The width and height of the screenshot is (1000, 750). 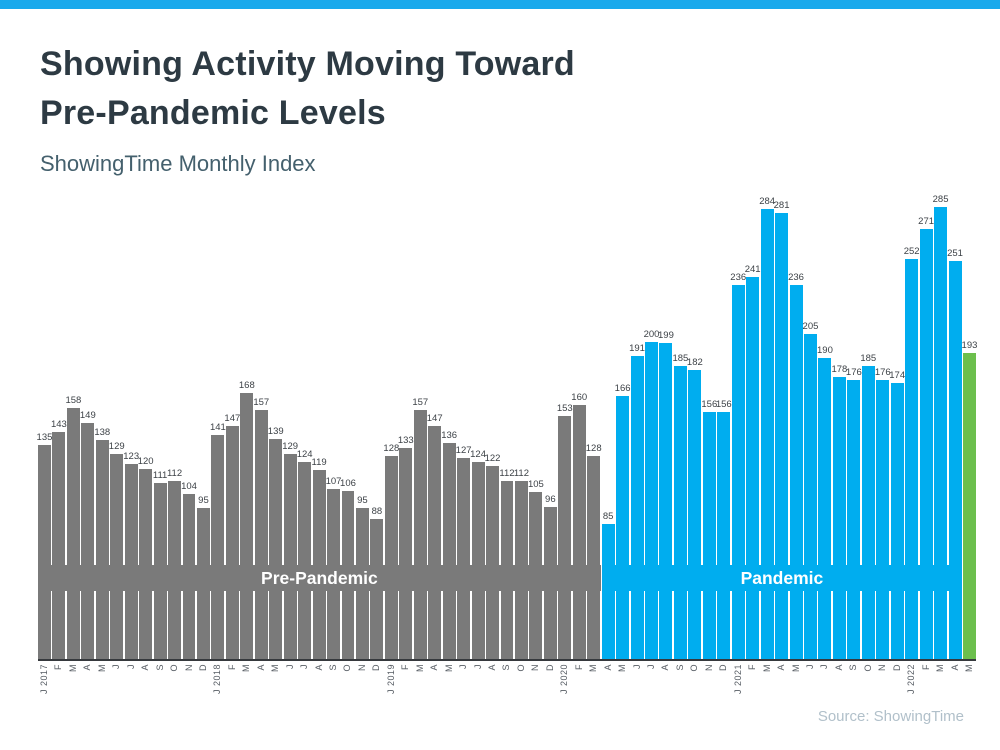 I want to click on bar-value-label: 124, so click(x=304, y=454).